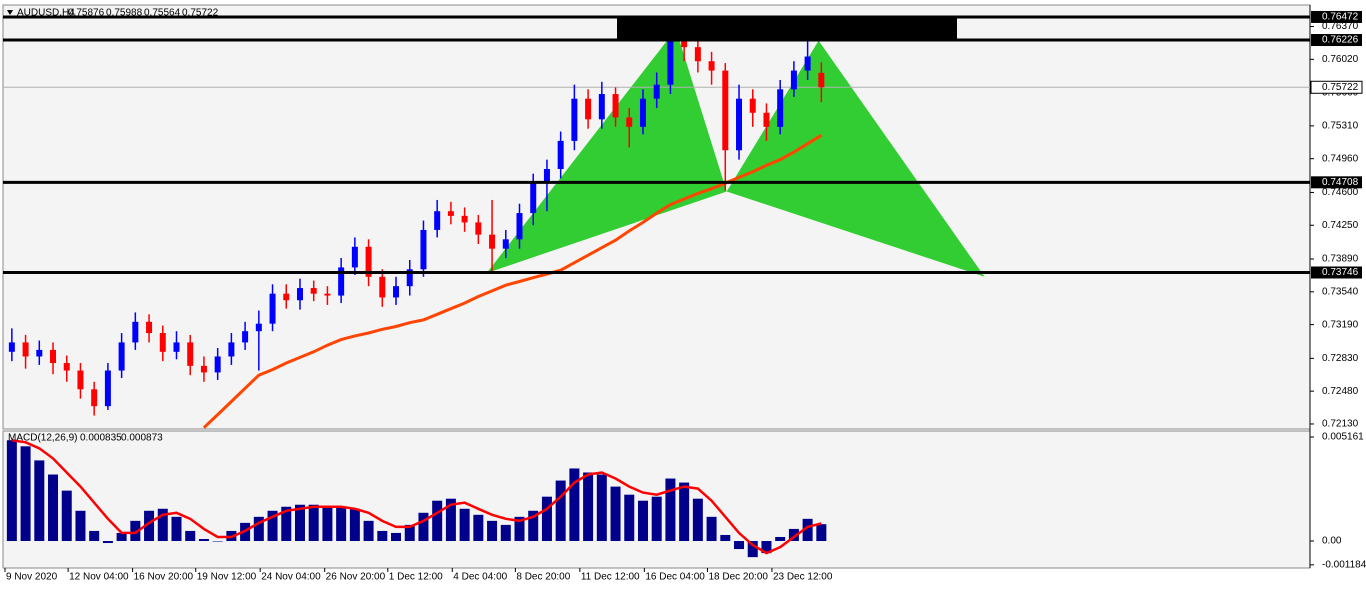 Image resolution: width=1366 pixels, height=591 pixels. Describe the element at coordinates (1340, 324) in the screenshot. I see `y-tick-label: 0.73190` at that location.